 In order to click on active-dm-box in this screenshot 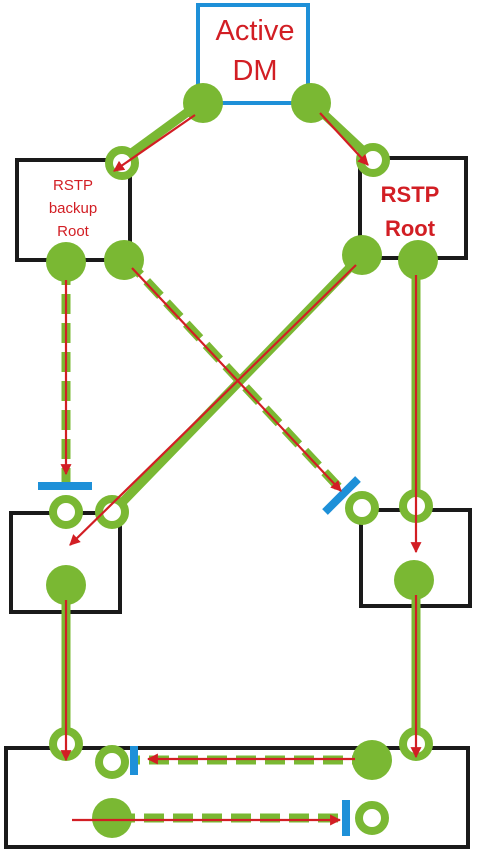, I will do `click(253, 54)`.